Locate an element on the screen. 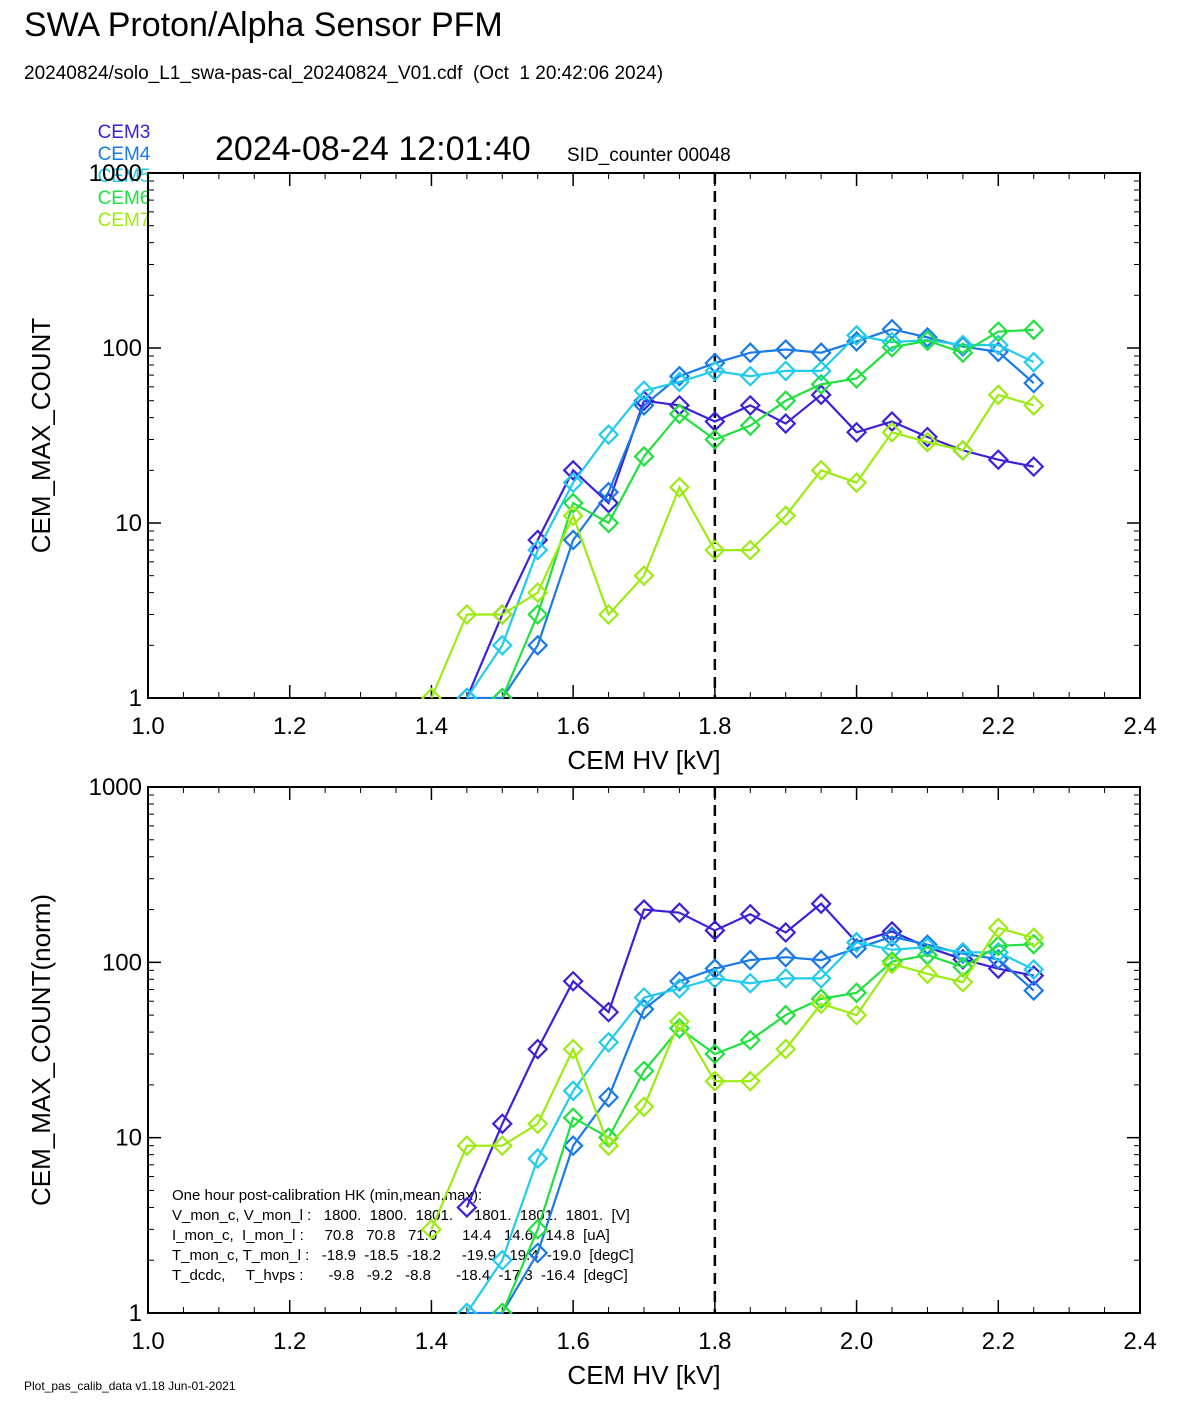  legend-item-cem6: CEM6 is located at coordinates (124, 198).